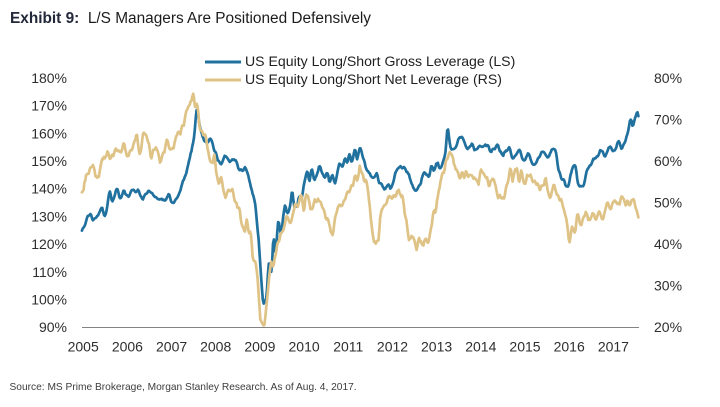  I want to click on svg-text: 70%, so click(668, 120).